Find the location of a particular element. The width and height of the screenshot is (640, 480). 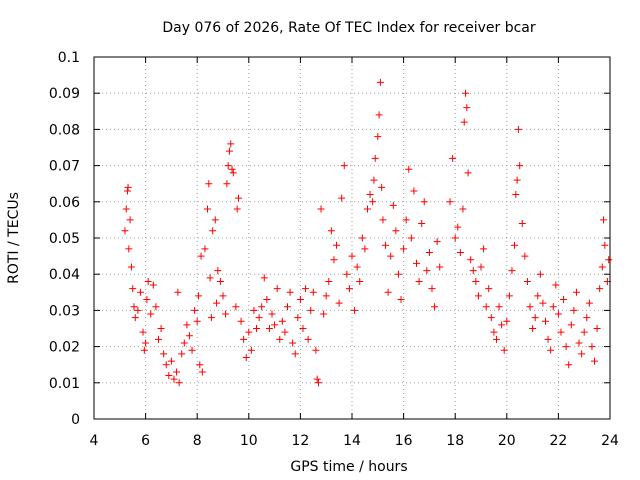

x-tick-label: 14 is located at coordinates (352, 441).